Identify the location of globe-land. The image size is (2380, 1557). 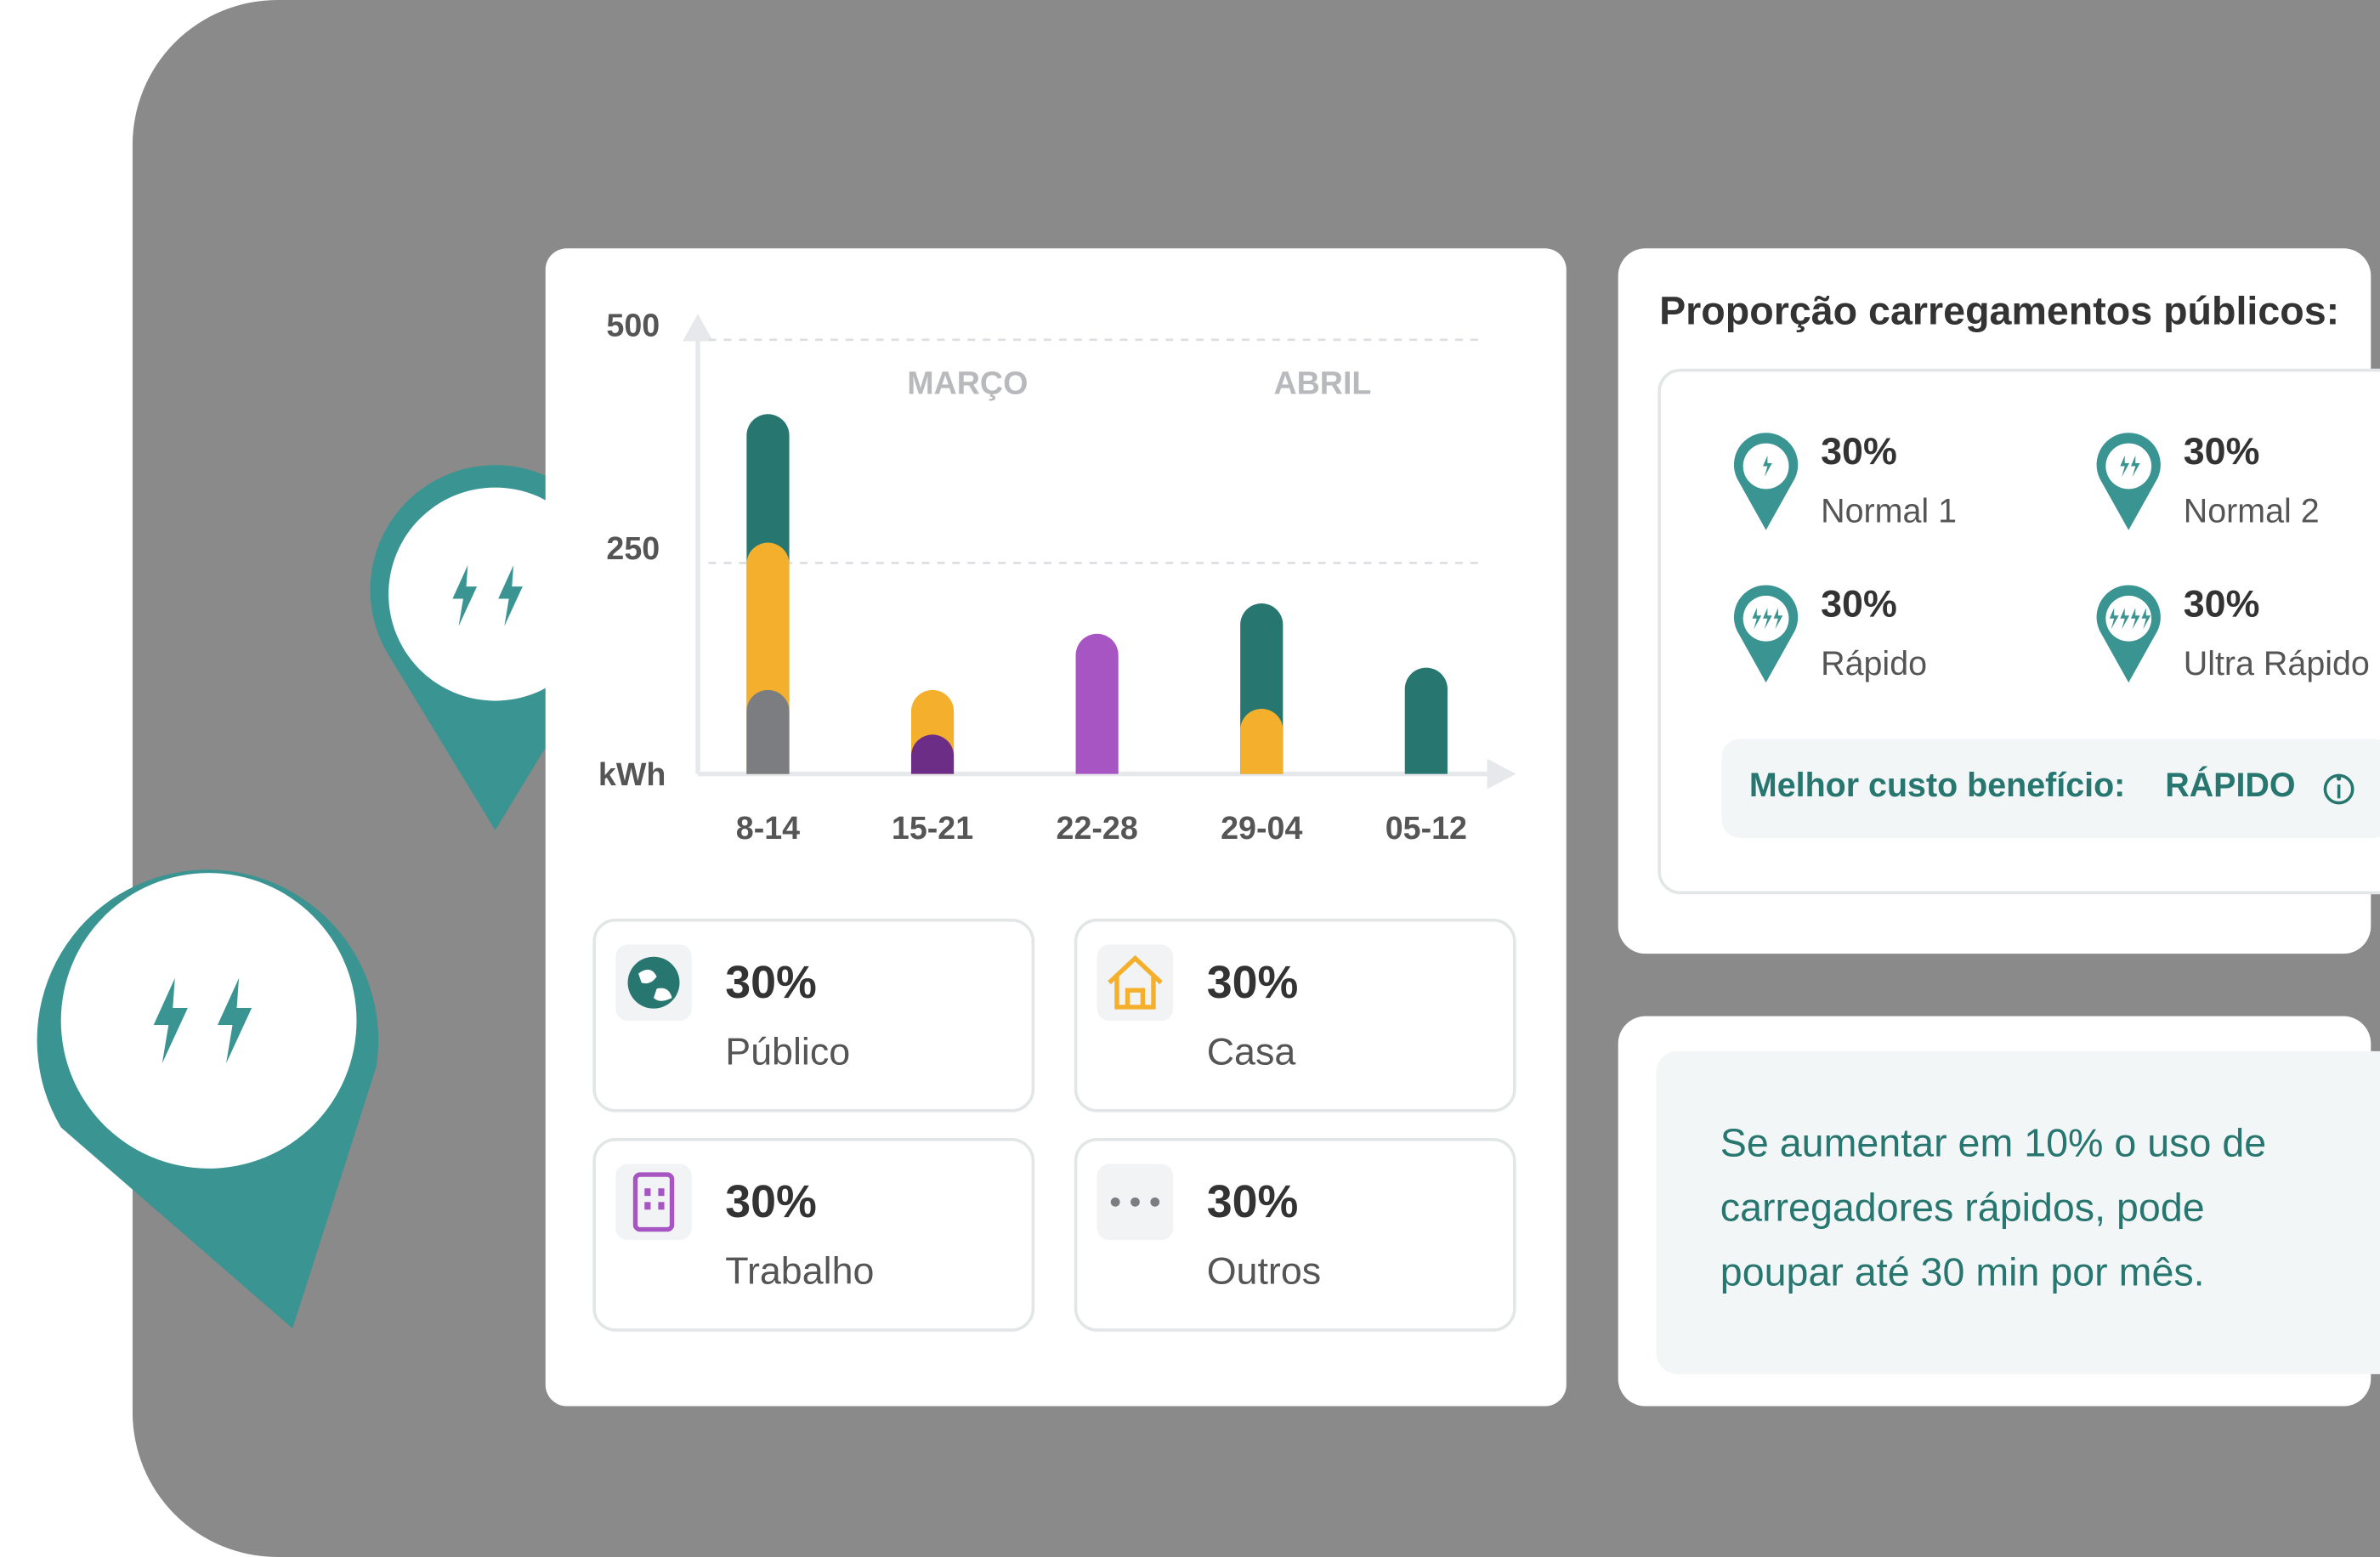
(655, 985).